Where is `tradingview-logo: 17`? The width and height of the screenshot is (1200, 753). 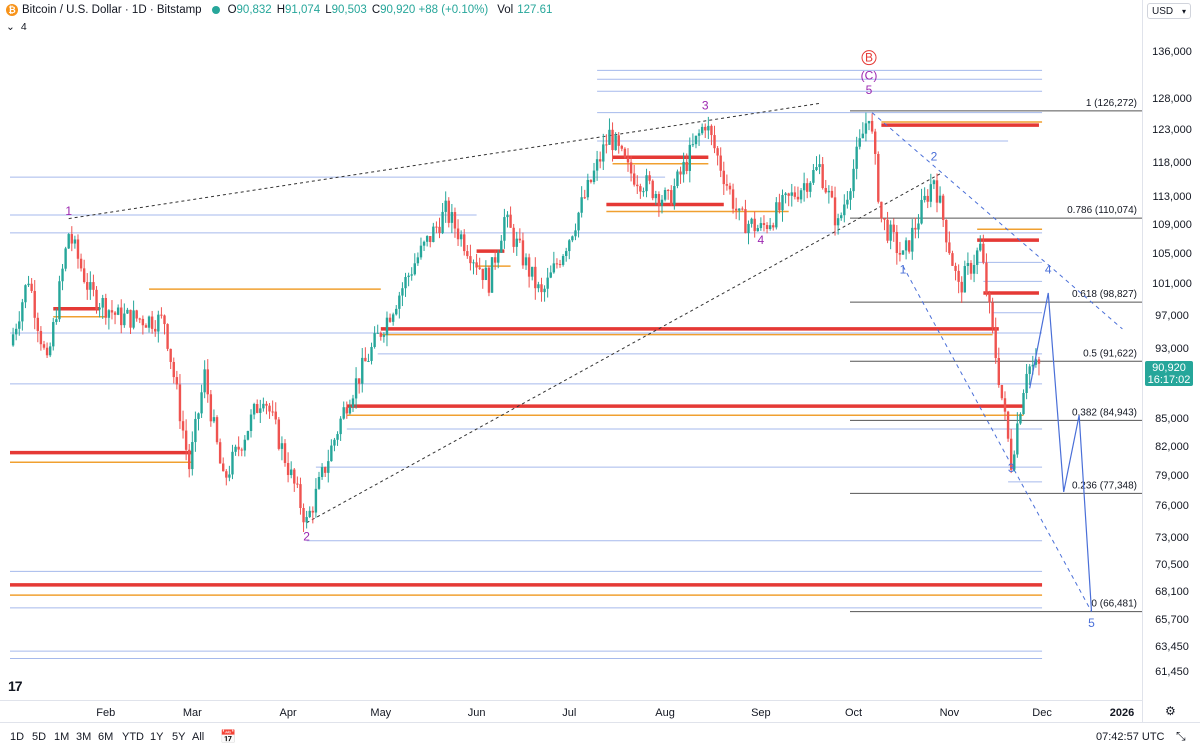 tradingview-logo: 17 is located at coordinates (15, 686).